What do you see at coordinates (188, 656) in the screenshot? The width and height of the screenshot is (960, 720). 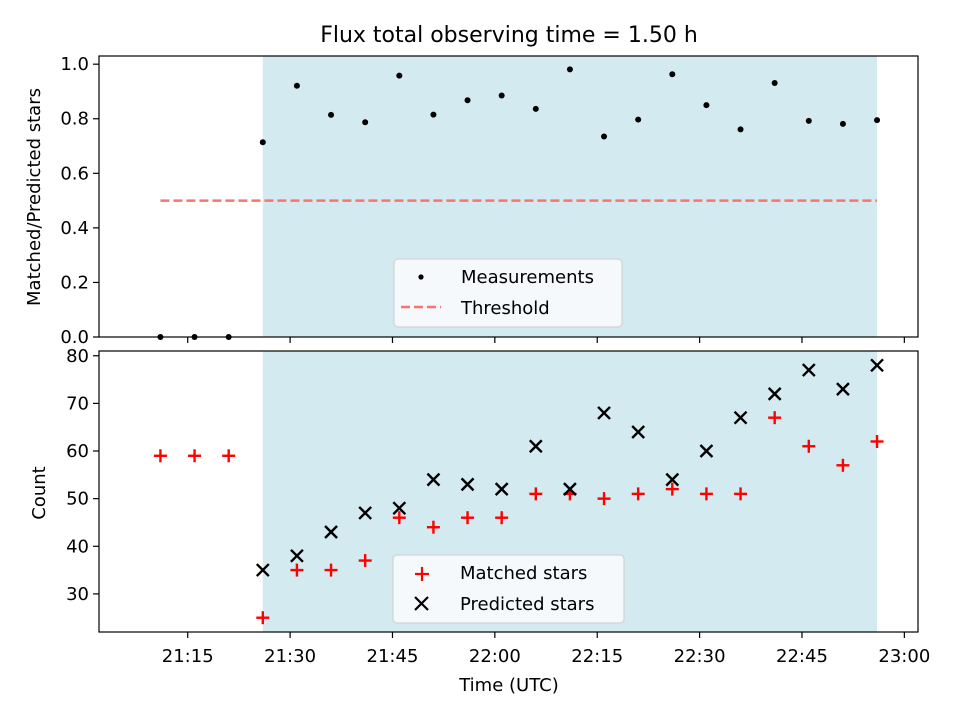 I see `x-tick-label: 21:15` at bounding box center [188, 656].